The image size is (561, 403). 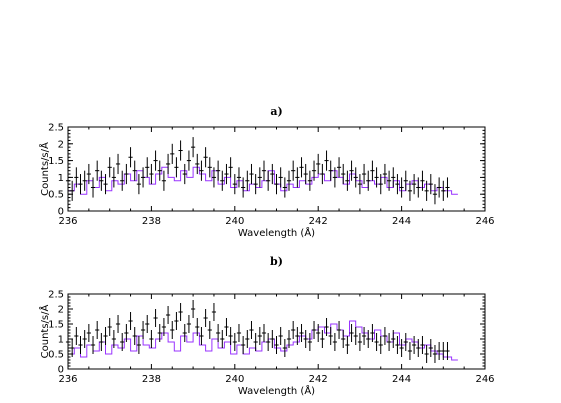 I want to click on x-tick-label: 236, so click(x=67, y=221).